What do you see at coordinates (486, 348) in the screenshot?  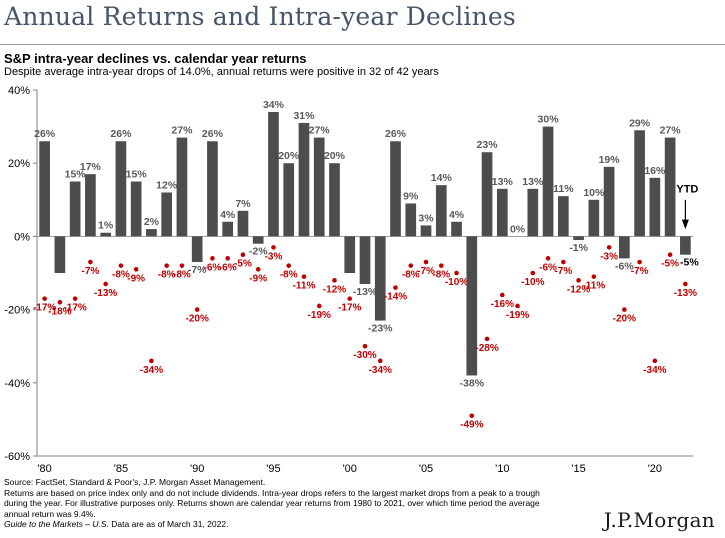 I see `decline-label: -28%` at bounding box center [486, 348].